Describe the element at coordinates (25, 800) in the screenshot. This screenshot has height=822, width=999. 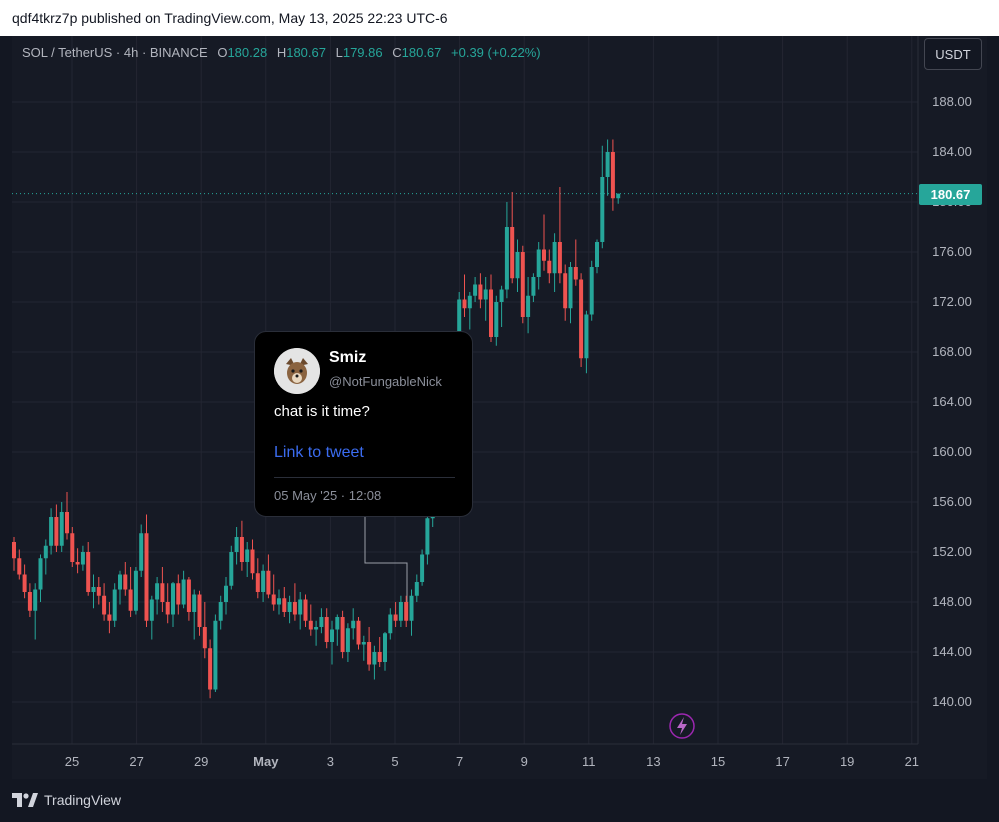
I see `tradingview-logo-icon` at that location.